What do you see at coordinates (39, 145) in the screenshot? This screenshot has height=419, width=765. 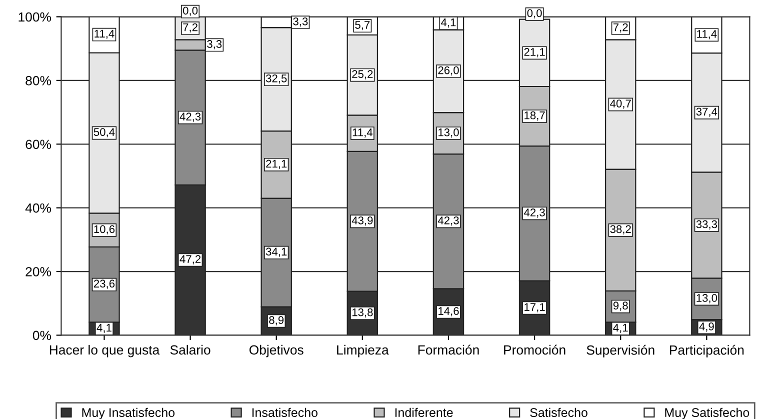 I see `y-tick-label: 60%` at bounding box center [39, 145].